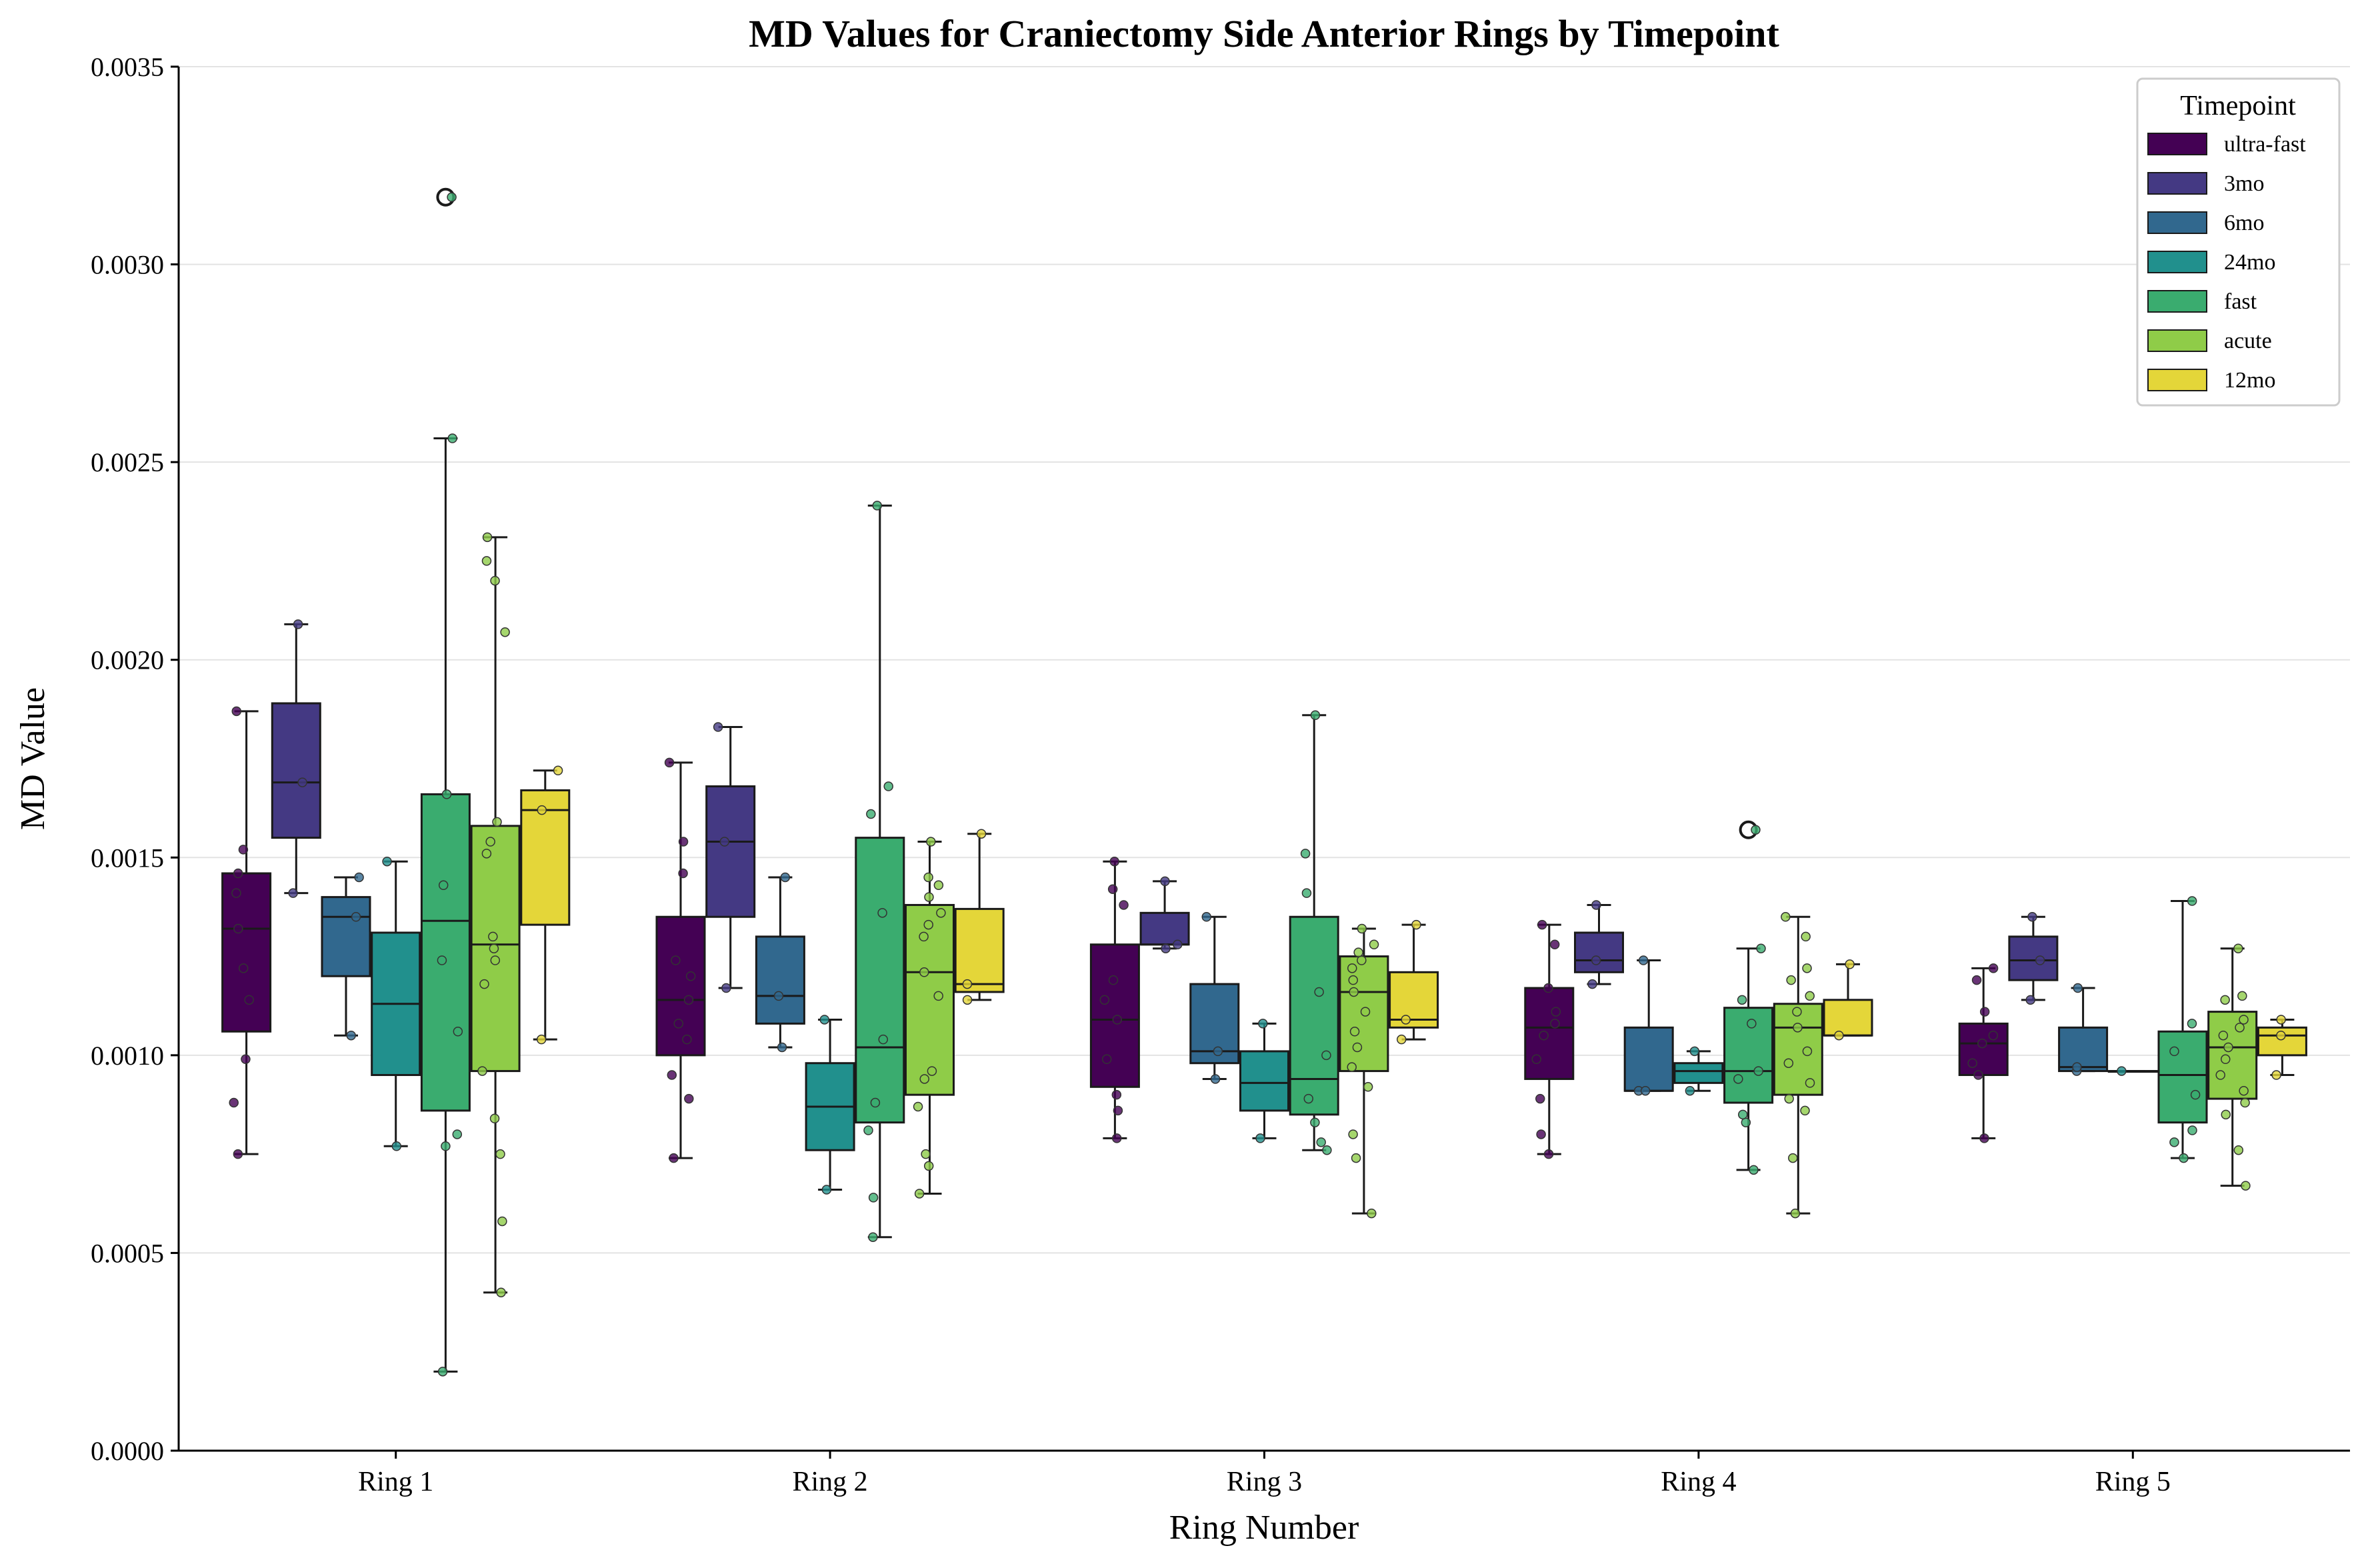  What do you see at coordinates (2211, 262) in the screenshot?
I see `legend-item-24mo: 24mo` at bounding box center [2211, 262].